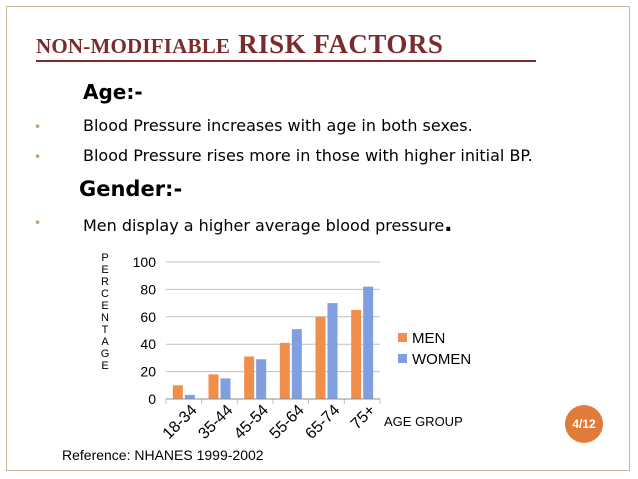  What do you see at coordinates (341, 44) in the screenshot?
I see `slide-title-part2: RISK FACTORS` at bounding box center [341, 44].